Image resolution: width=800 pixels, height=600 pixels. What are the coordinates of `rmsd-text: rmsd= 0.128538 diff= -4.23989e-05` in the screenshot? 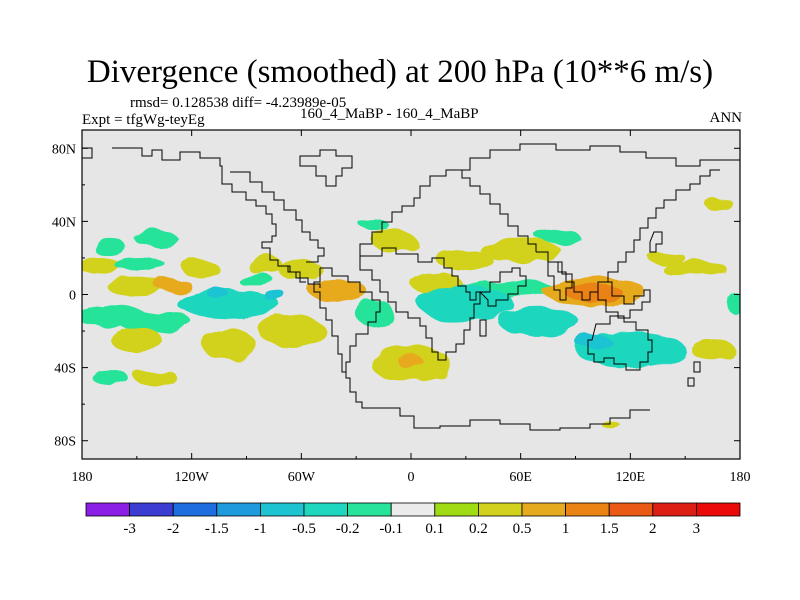 It's located at (238, 103).